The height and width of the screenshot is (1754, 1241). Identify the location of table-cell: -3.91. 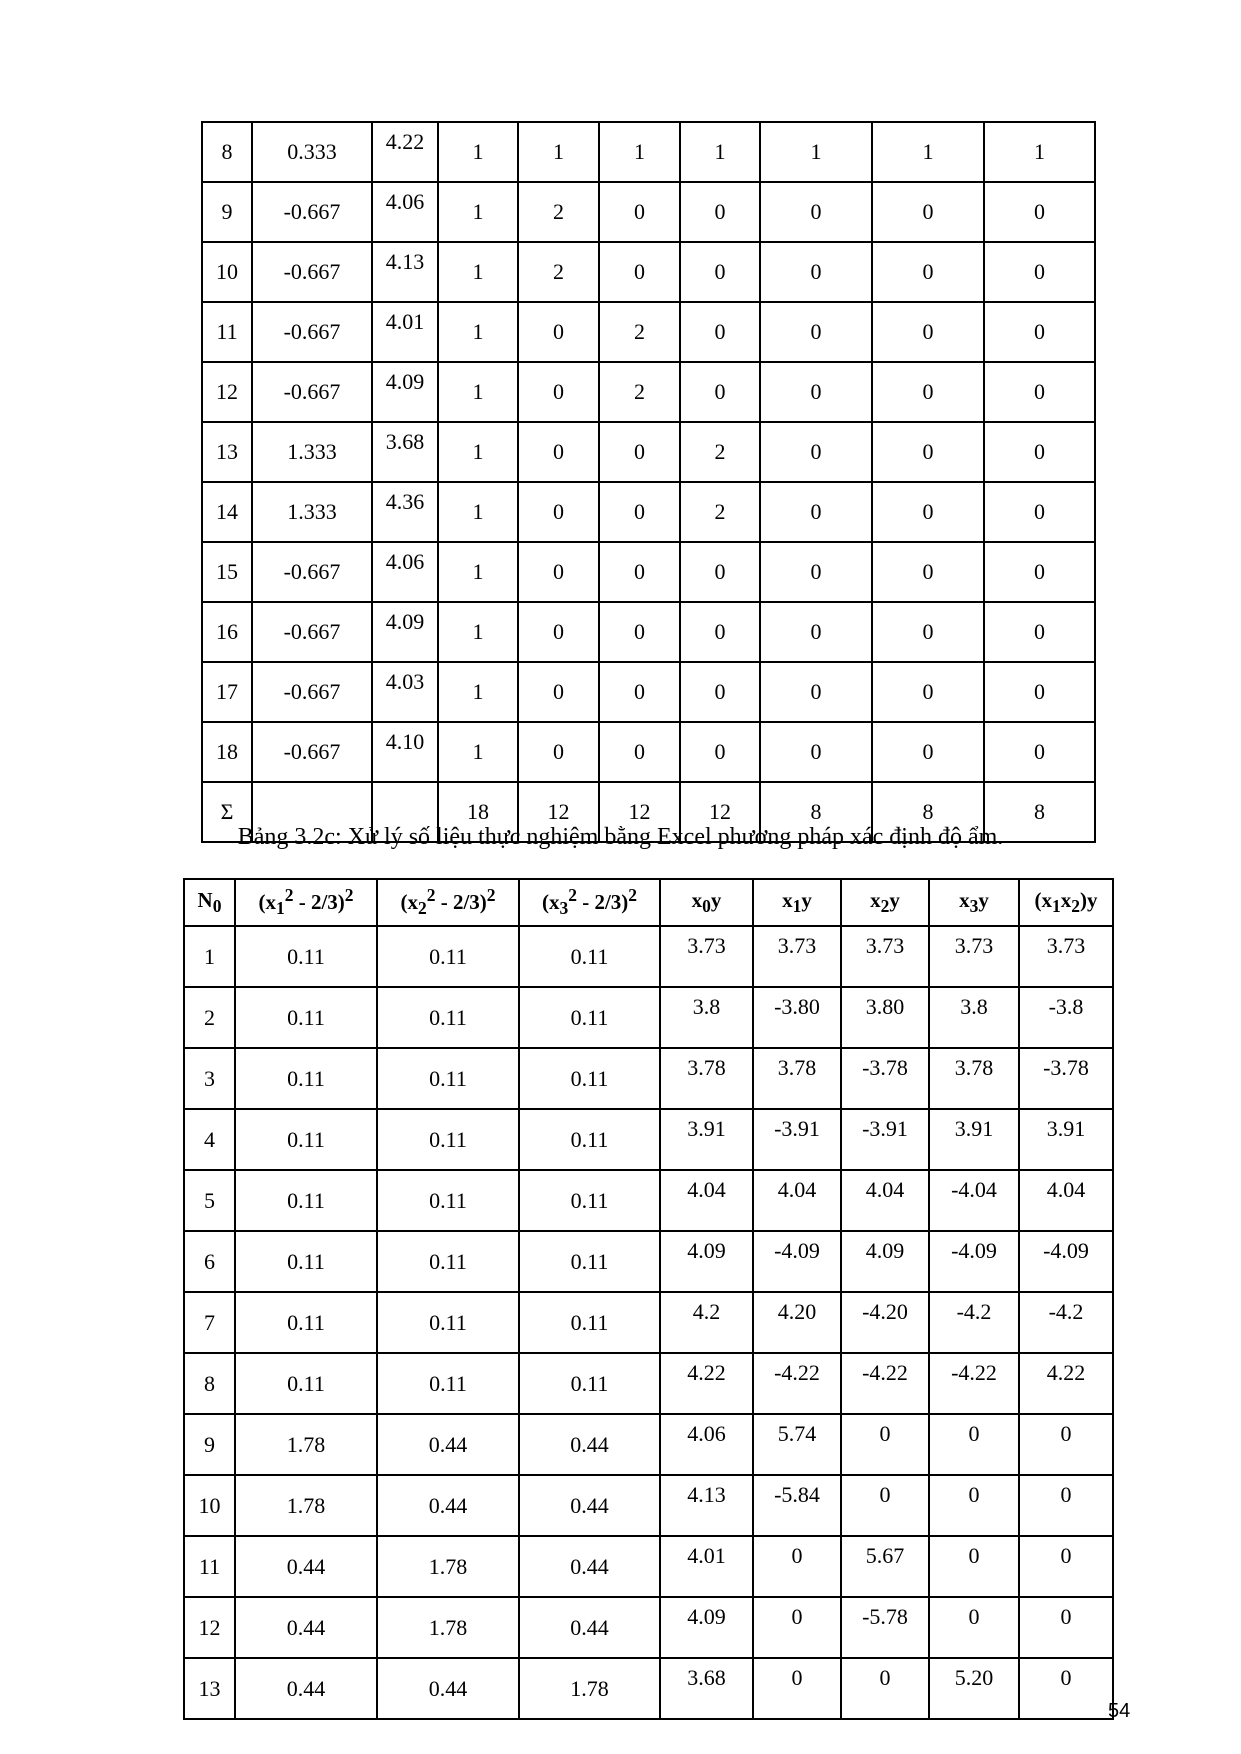
(885, 1139).